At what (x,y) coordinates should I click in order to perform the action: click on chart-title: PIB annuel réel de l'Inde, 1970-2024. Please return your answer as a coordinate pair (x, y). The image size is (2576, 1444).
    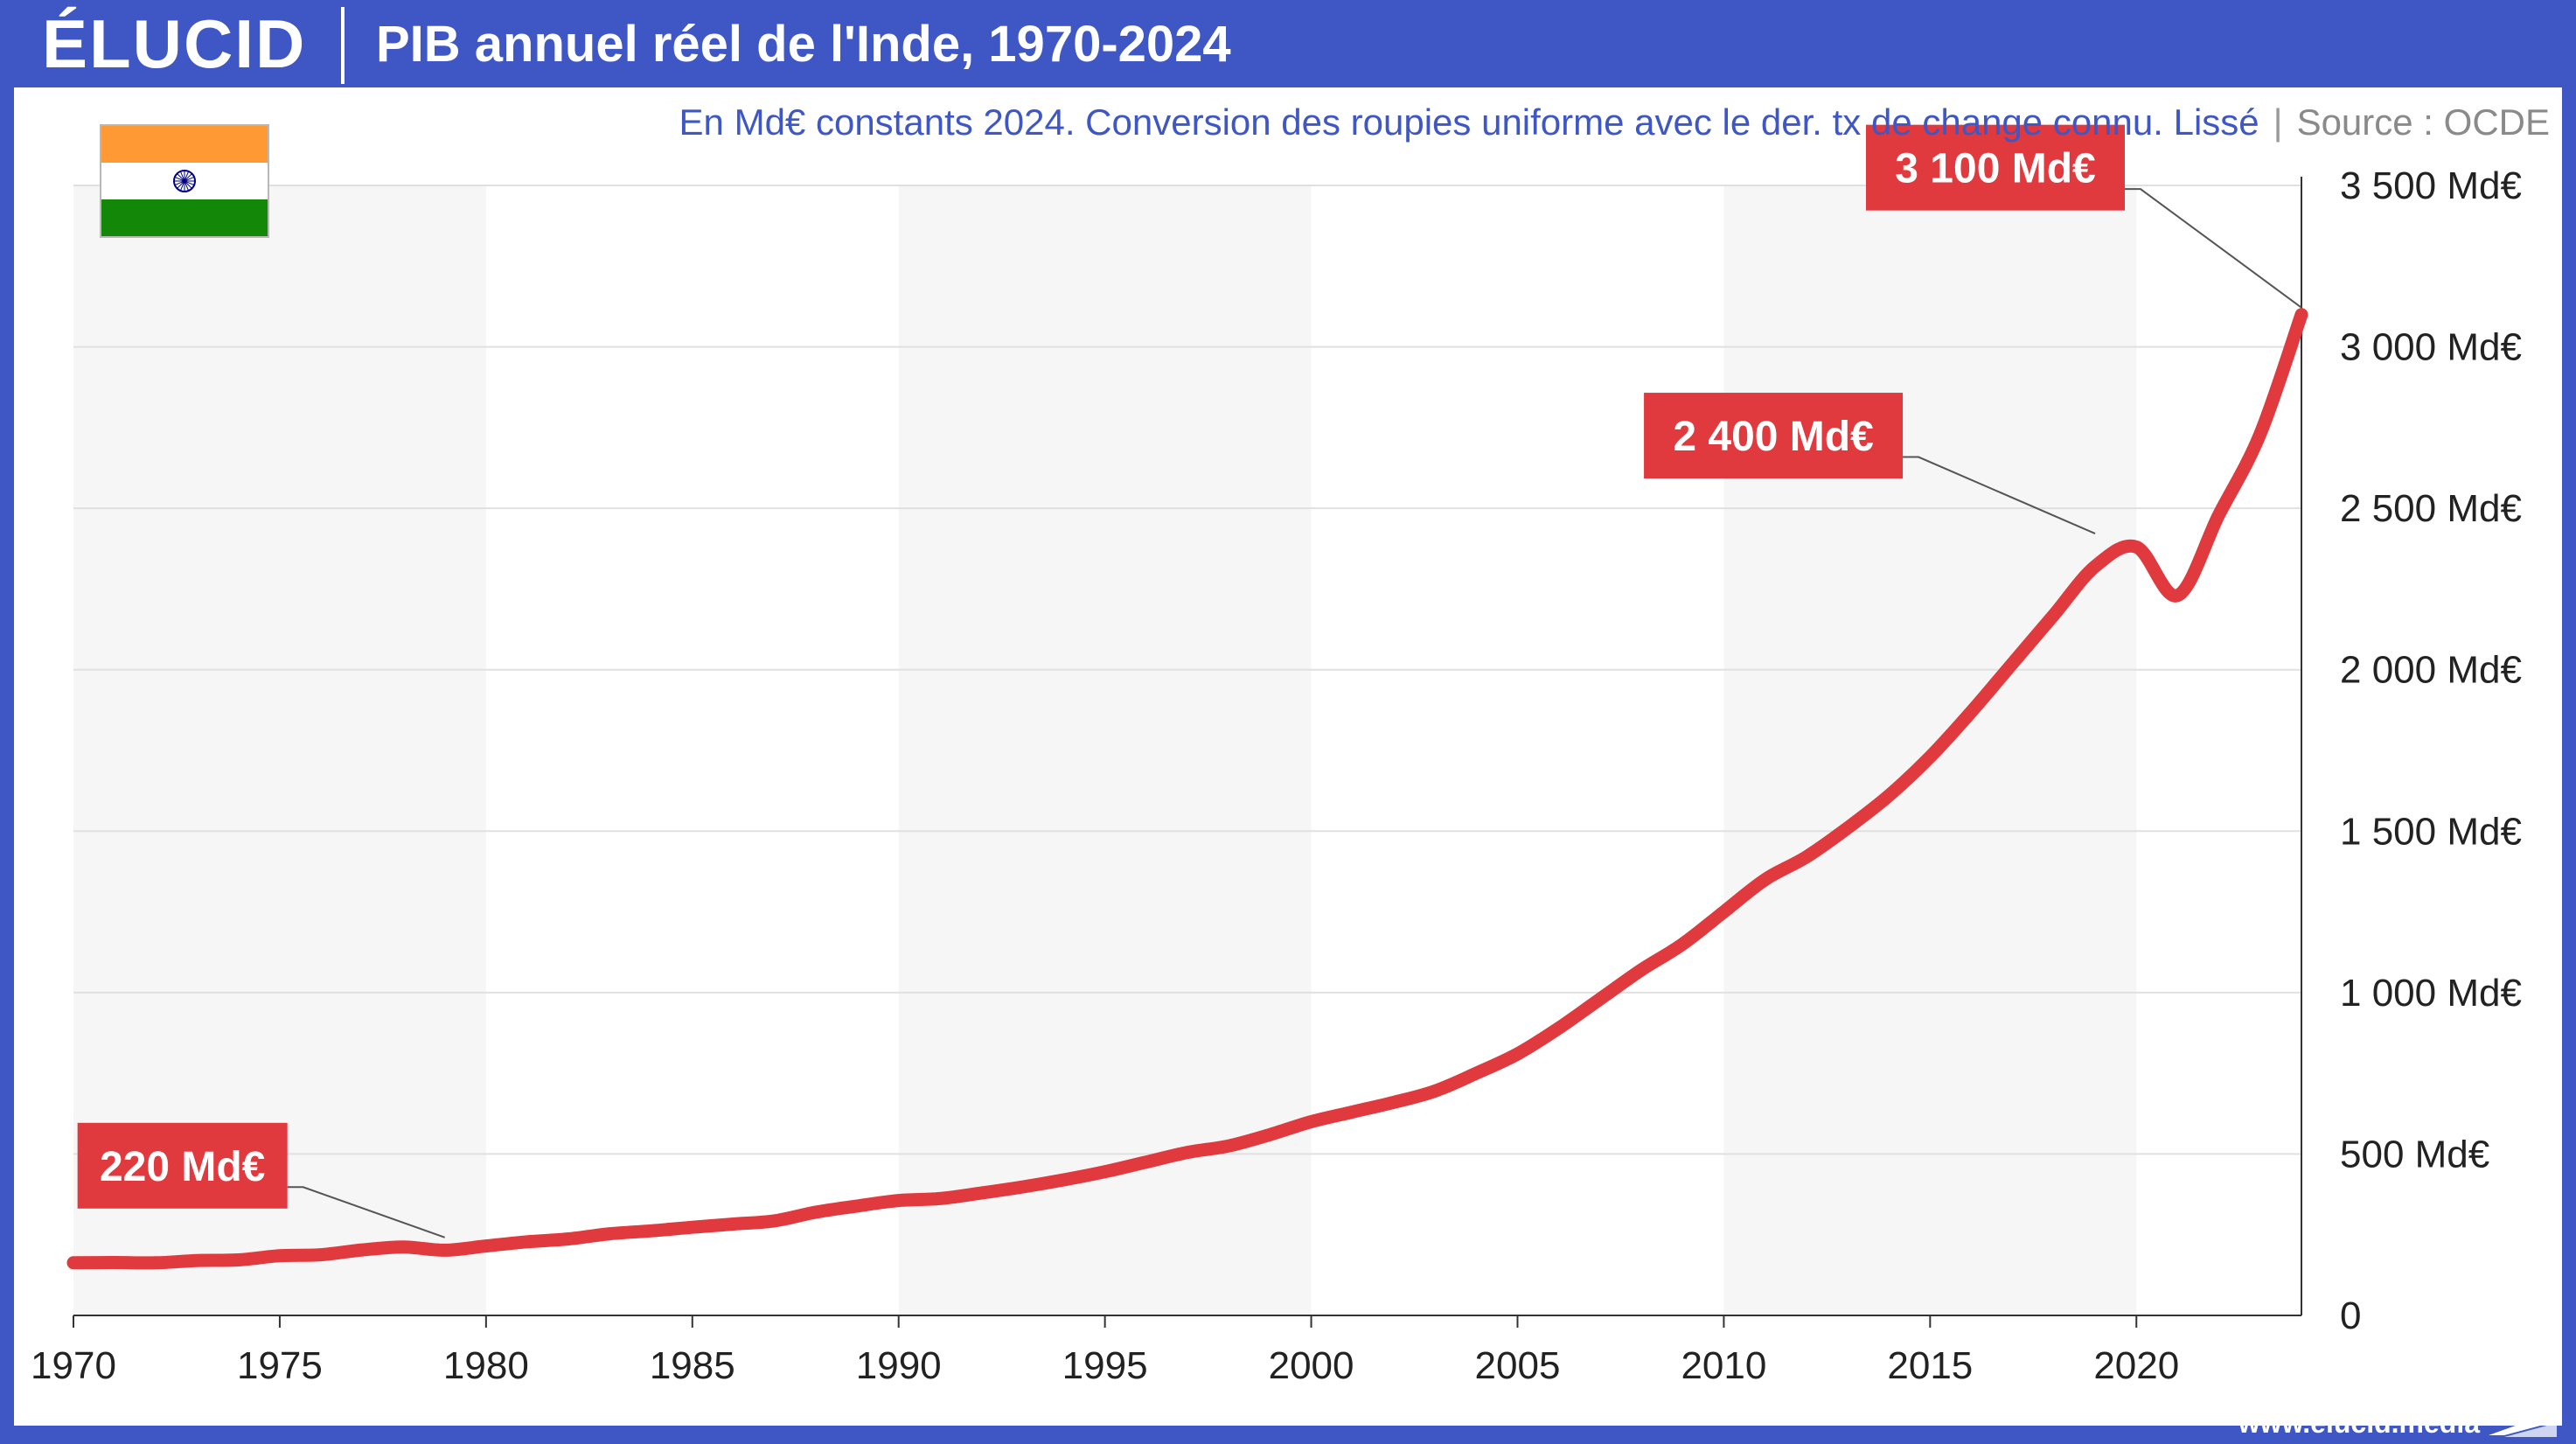
    Looking at the image, I should click on (803, 44).